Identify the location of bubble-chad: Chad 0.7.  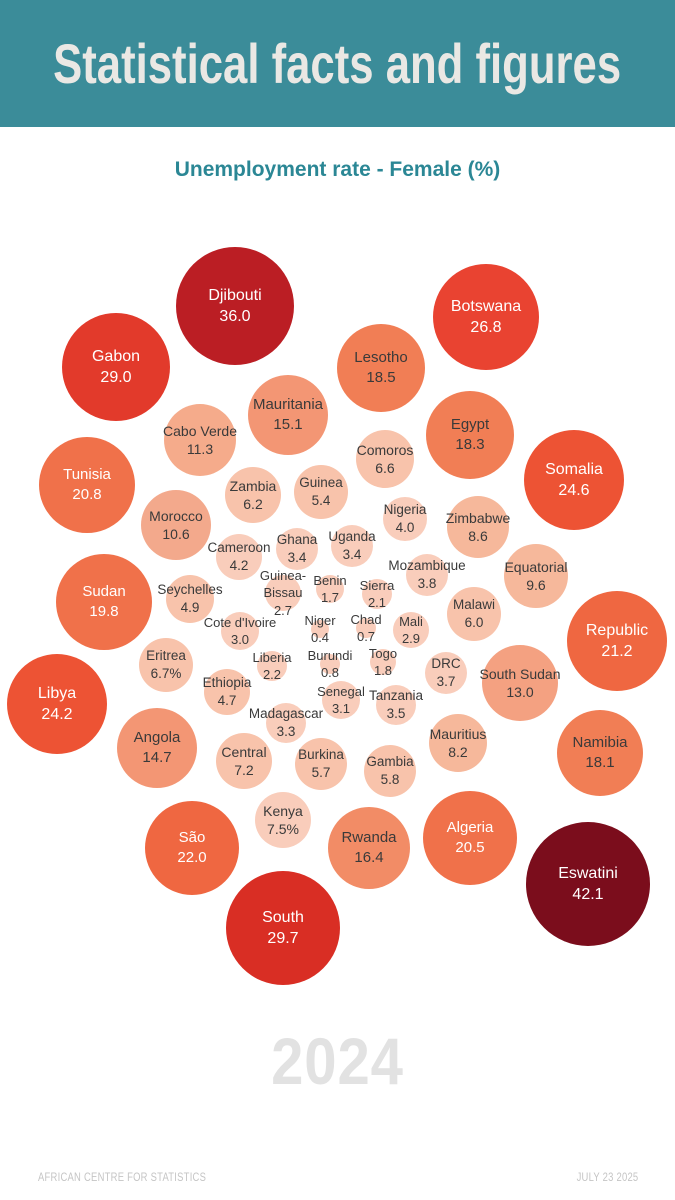
(365, 628).